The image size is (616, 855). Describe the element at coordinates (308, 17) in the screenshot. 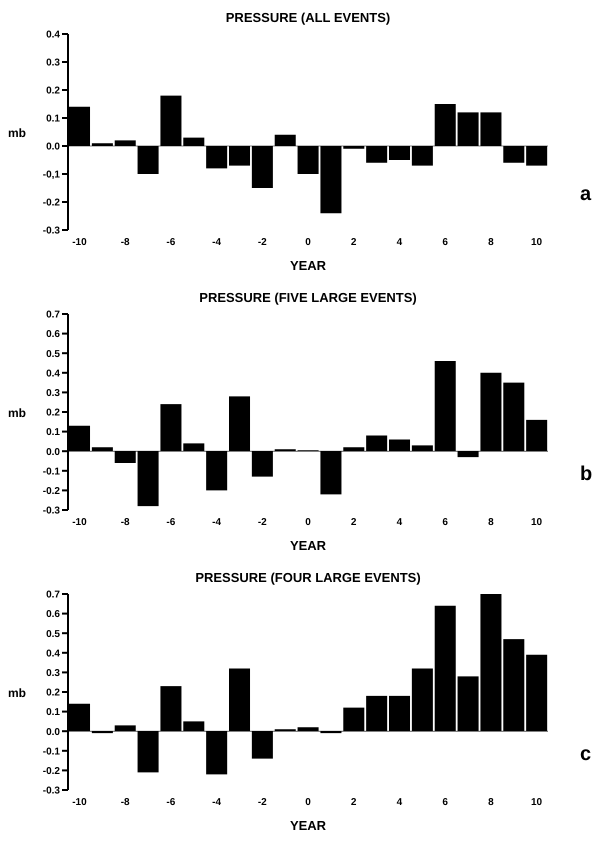

I see `chart-title: PRESSURE (ALL EVENTS)` at that location.